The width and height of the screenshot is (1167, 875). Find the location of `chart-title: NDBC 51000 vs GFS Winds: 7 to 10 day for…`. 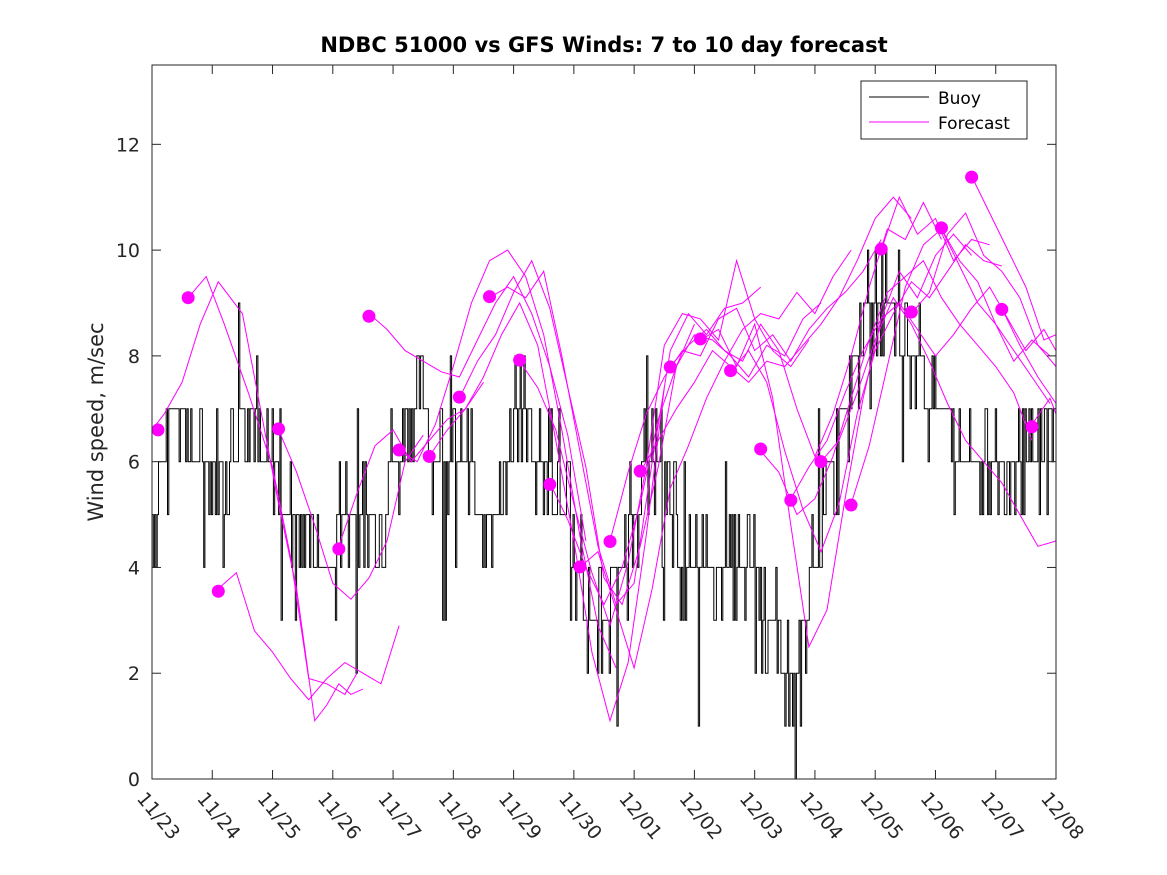

chart-title: NDBC 51000 vs GFS Winds: 7 to 10 day for… is located at coordinates (603, 45).